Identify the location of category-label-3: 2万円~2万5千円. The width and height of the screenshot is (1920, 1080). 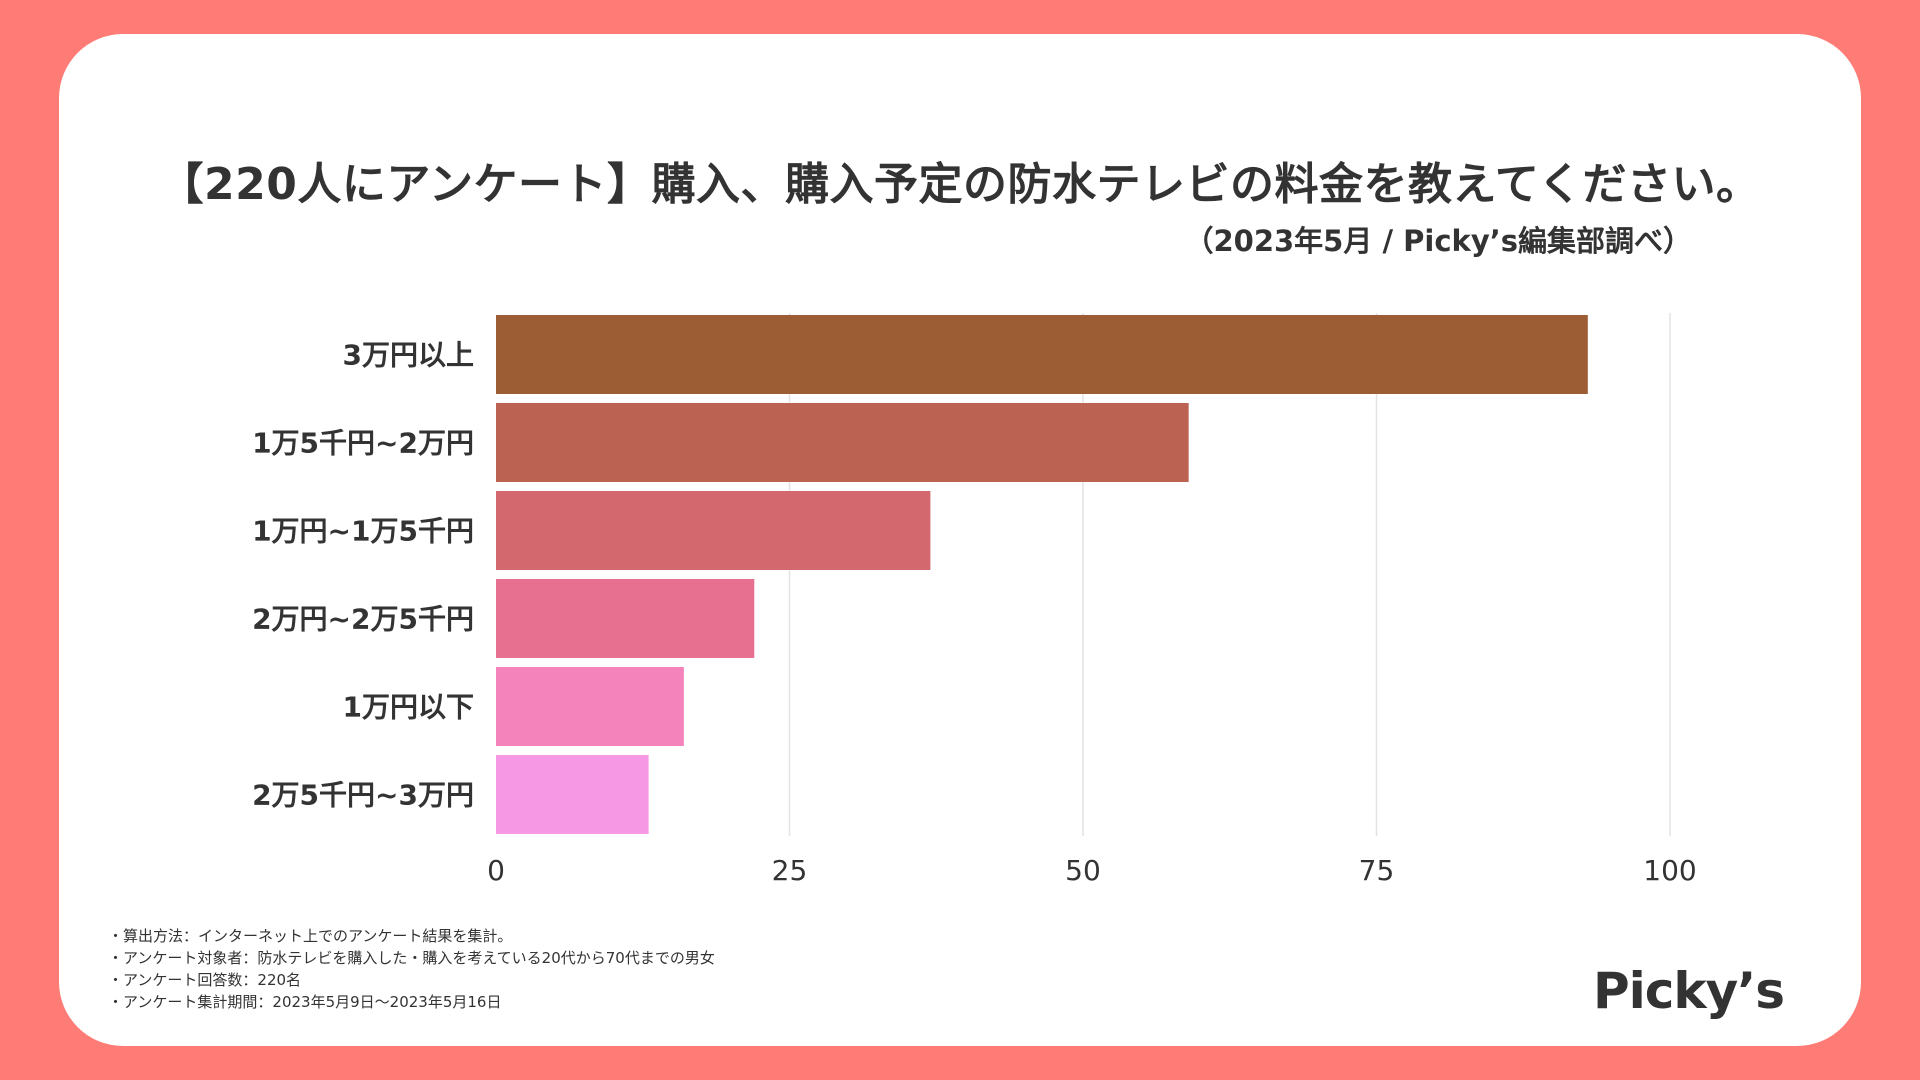
(363, 619).